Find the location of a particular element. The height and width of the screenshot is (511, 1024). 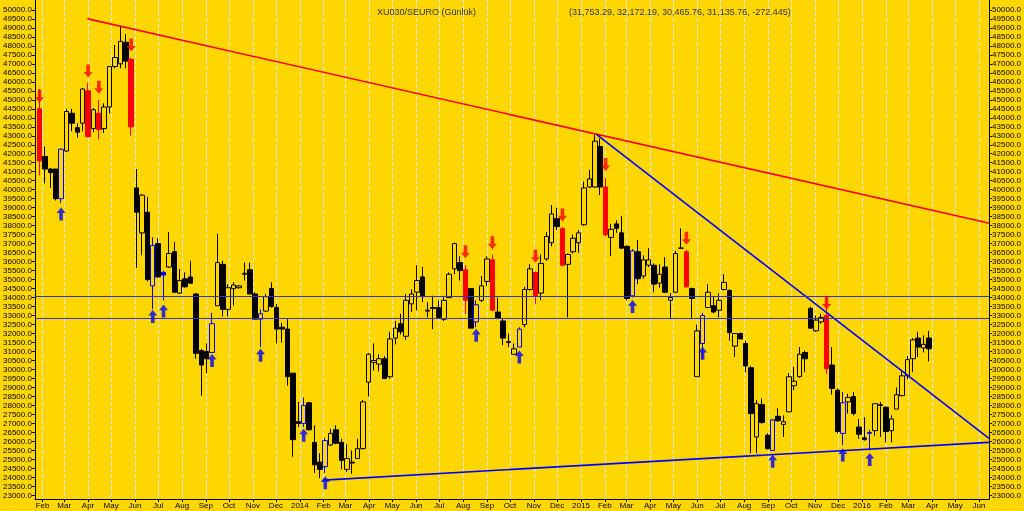

y-tick-label: 32000.0 is located at coordinates (18, 334).